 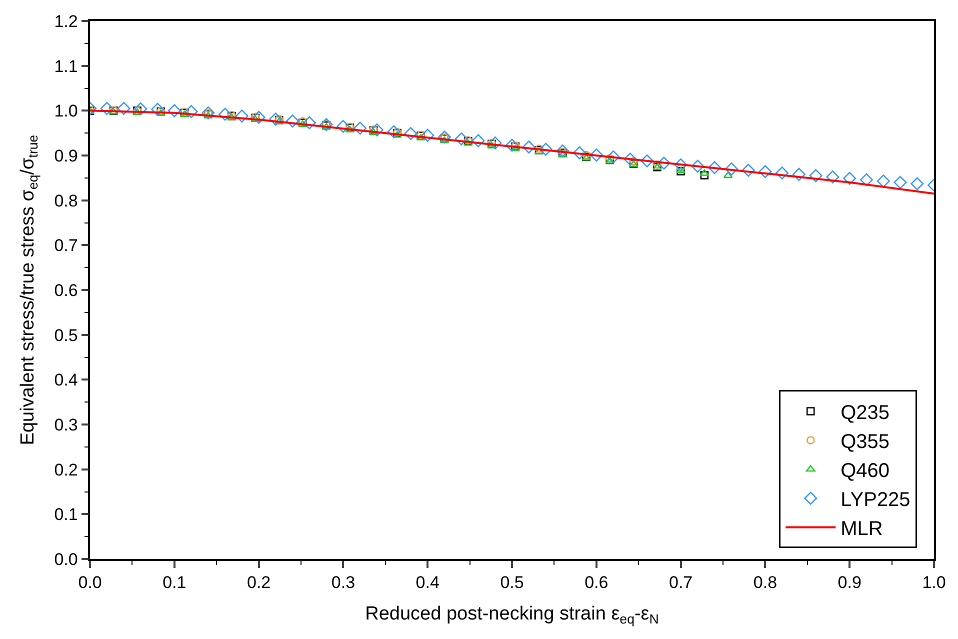 What do you see at coordinates (174, 582) in the screenshot?
I see `x-tick-label: 0.1` at bounding box center [174, 582].